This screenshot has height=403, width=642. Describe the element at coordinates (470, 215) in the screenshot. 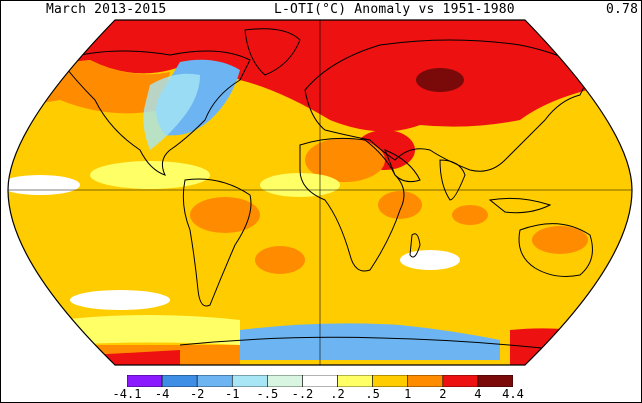

I see `indian-ocean-orange-patch` at that location.